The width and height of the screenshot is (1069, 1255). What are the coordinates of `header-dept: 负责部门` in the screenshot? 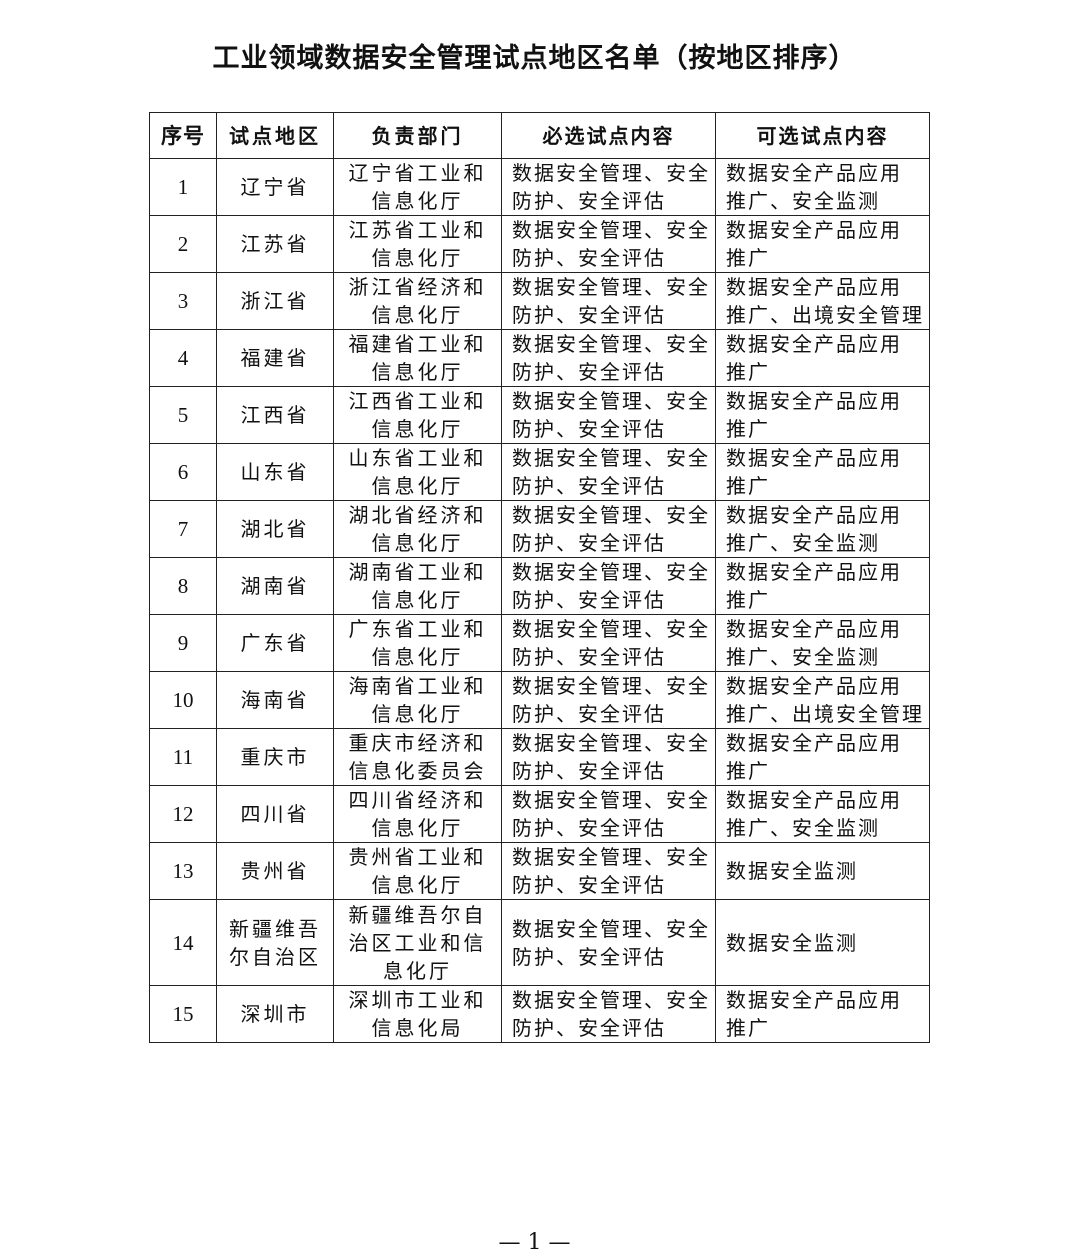 It's located at (417, 135).